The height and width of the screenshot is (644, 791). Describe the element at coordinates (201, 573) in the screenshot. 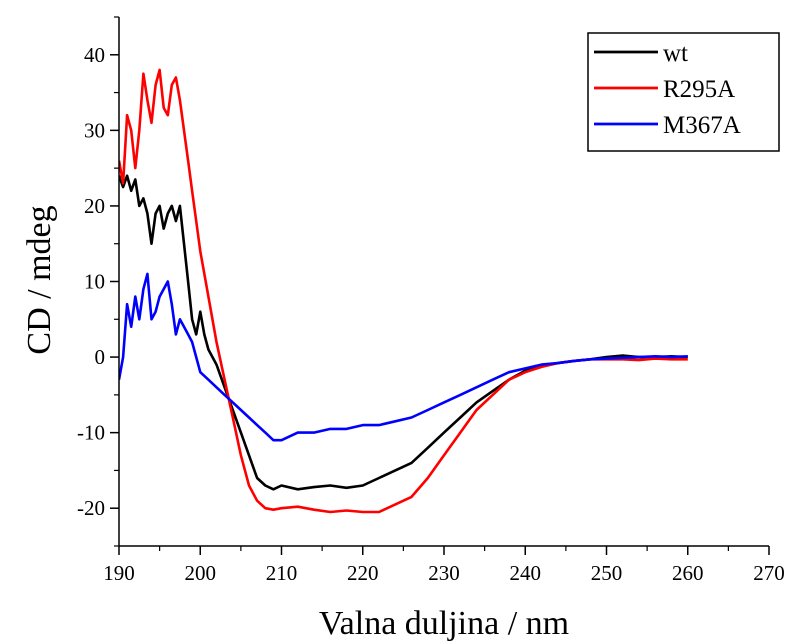

I see `x-tick-label-200: 200` at that location.